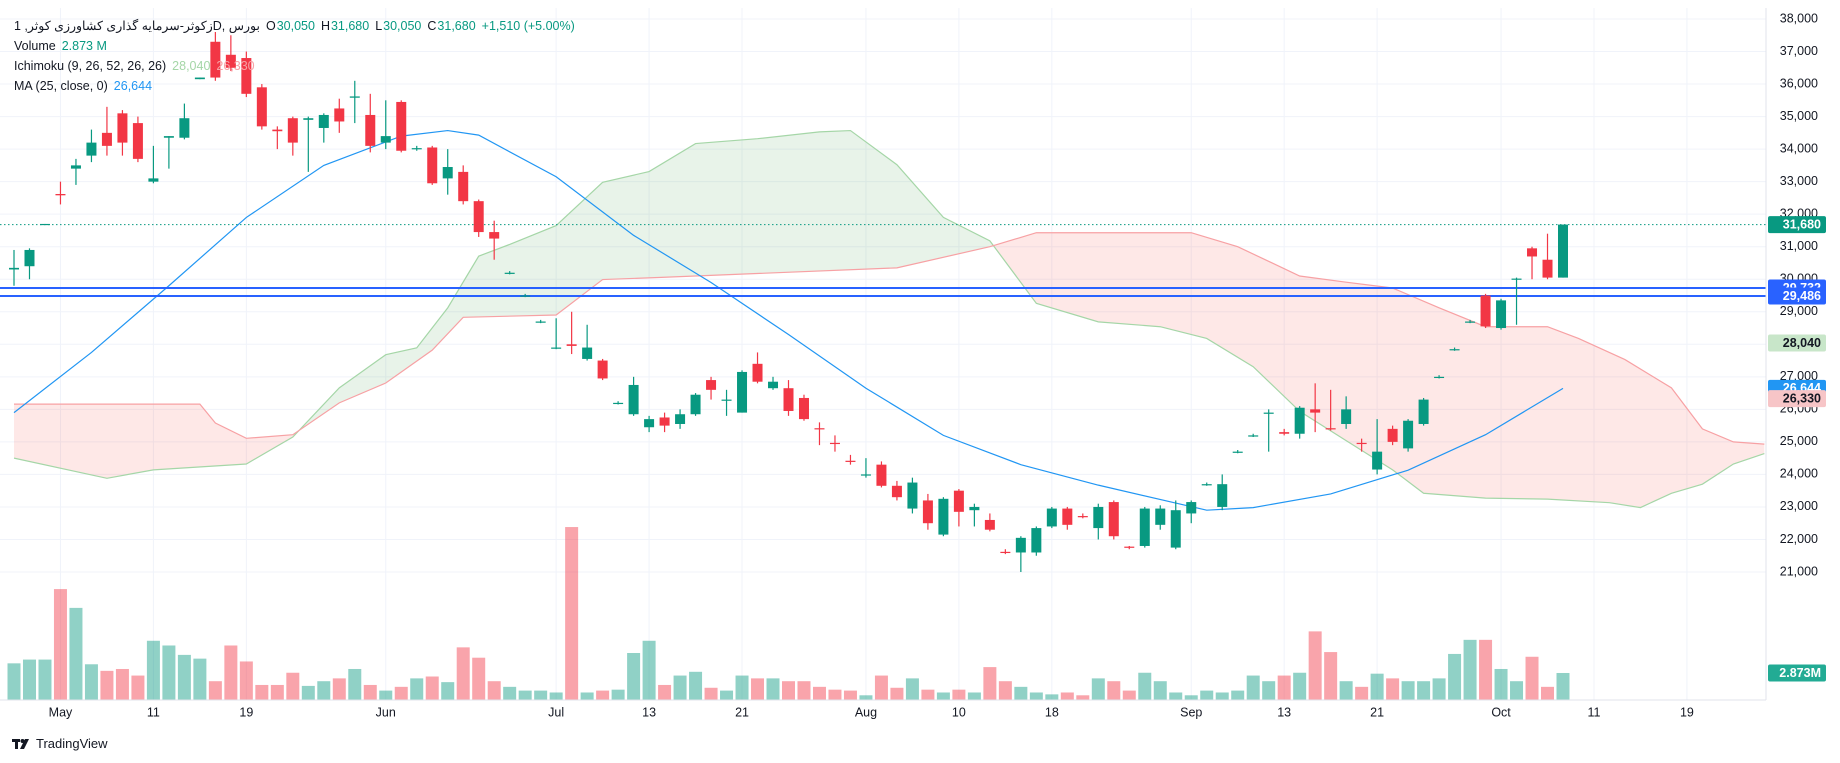  I want to click on price-badge-label: 2.873M, so click(1800, 673).